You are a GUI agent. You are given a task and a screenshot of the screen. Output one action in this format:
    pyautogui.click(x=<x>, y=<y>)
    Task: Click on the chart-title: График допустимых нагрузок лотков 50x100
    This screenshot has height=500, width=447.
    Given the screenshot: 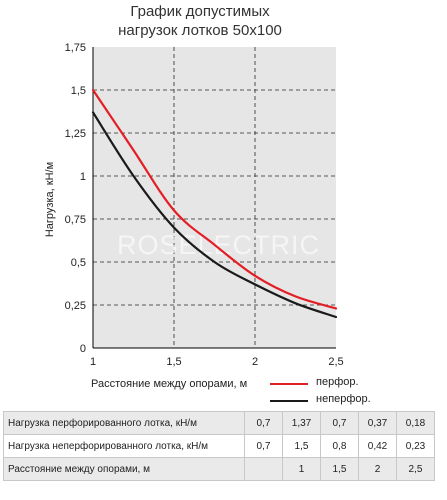 What is the action you would take?
    pyautogui.click(x=200, y=21)
    